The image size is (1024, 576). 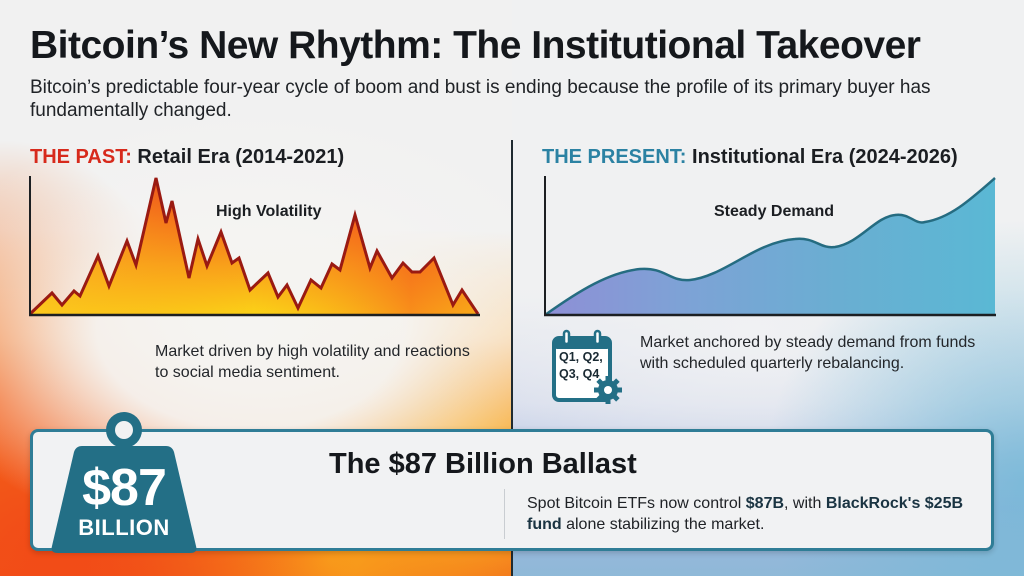 What do you see at coordinates (579, 374) in the screenshot?
I see `calendar-quarters-line2: Q3, Q4` at bounding box center [579, 374].